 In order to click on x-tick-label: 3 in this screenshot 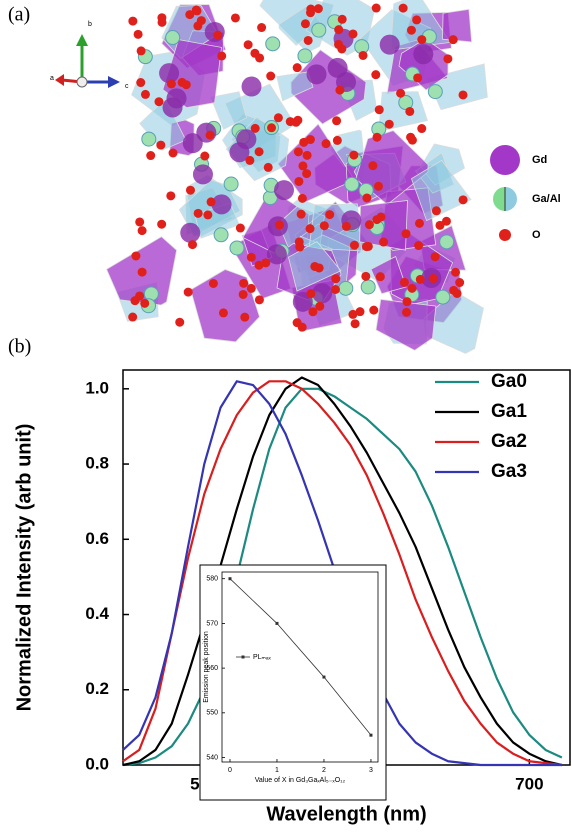, I will do `click(371, 770)`.